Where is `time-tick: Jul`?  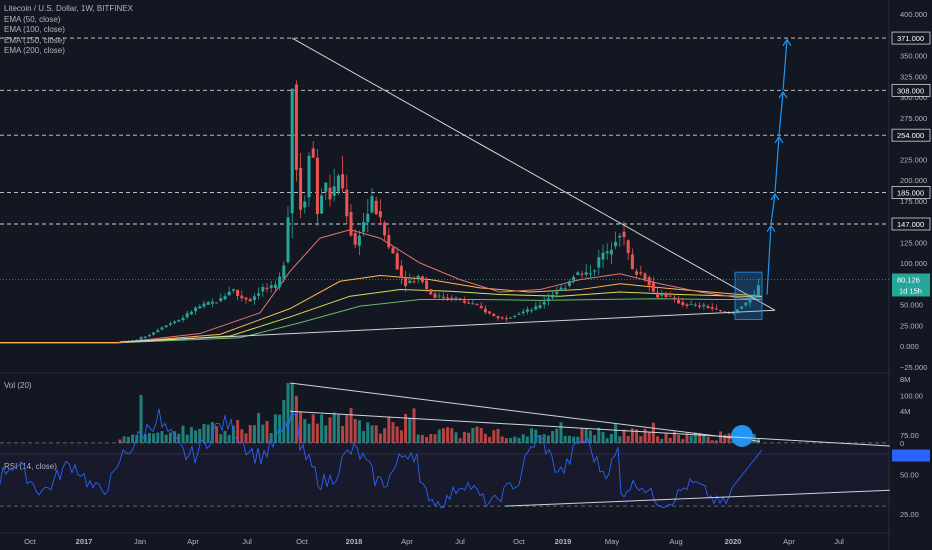 time-tick: Jul is located at coordinates (460, 541).